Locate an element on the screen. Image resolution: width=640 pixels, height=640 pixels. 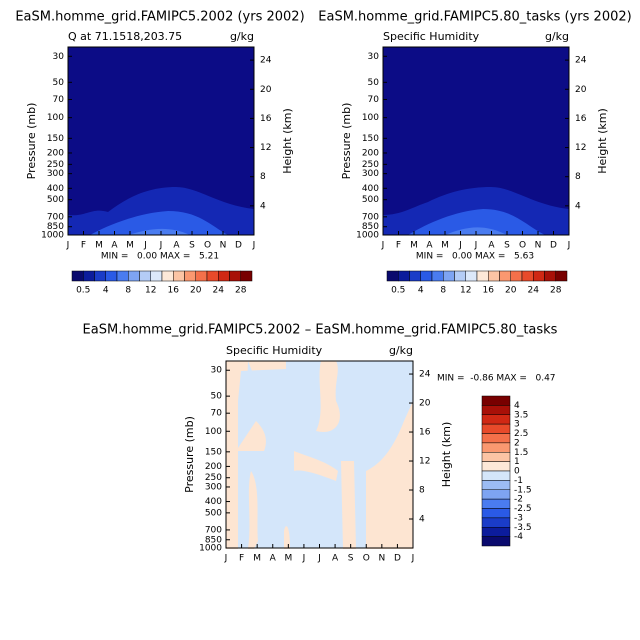
colorbar-label: -2.5 is located at coordinates (523, 509).